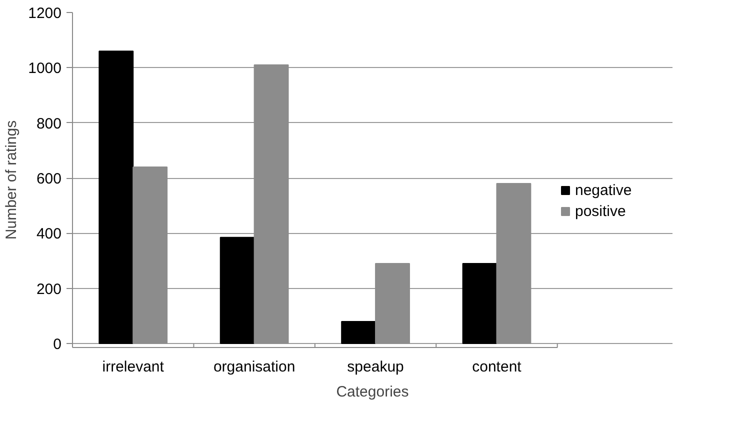 This screenshot has height=425, width=733. I want to click on x-tick-label: speakup, so click(375, 367).